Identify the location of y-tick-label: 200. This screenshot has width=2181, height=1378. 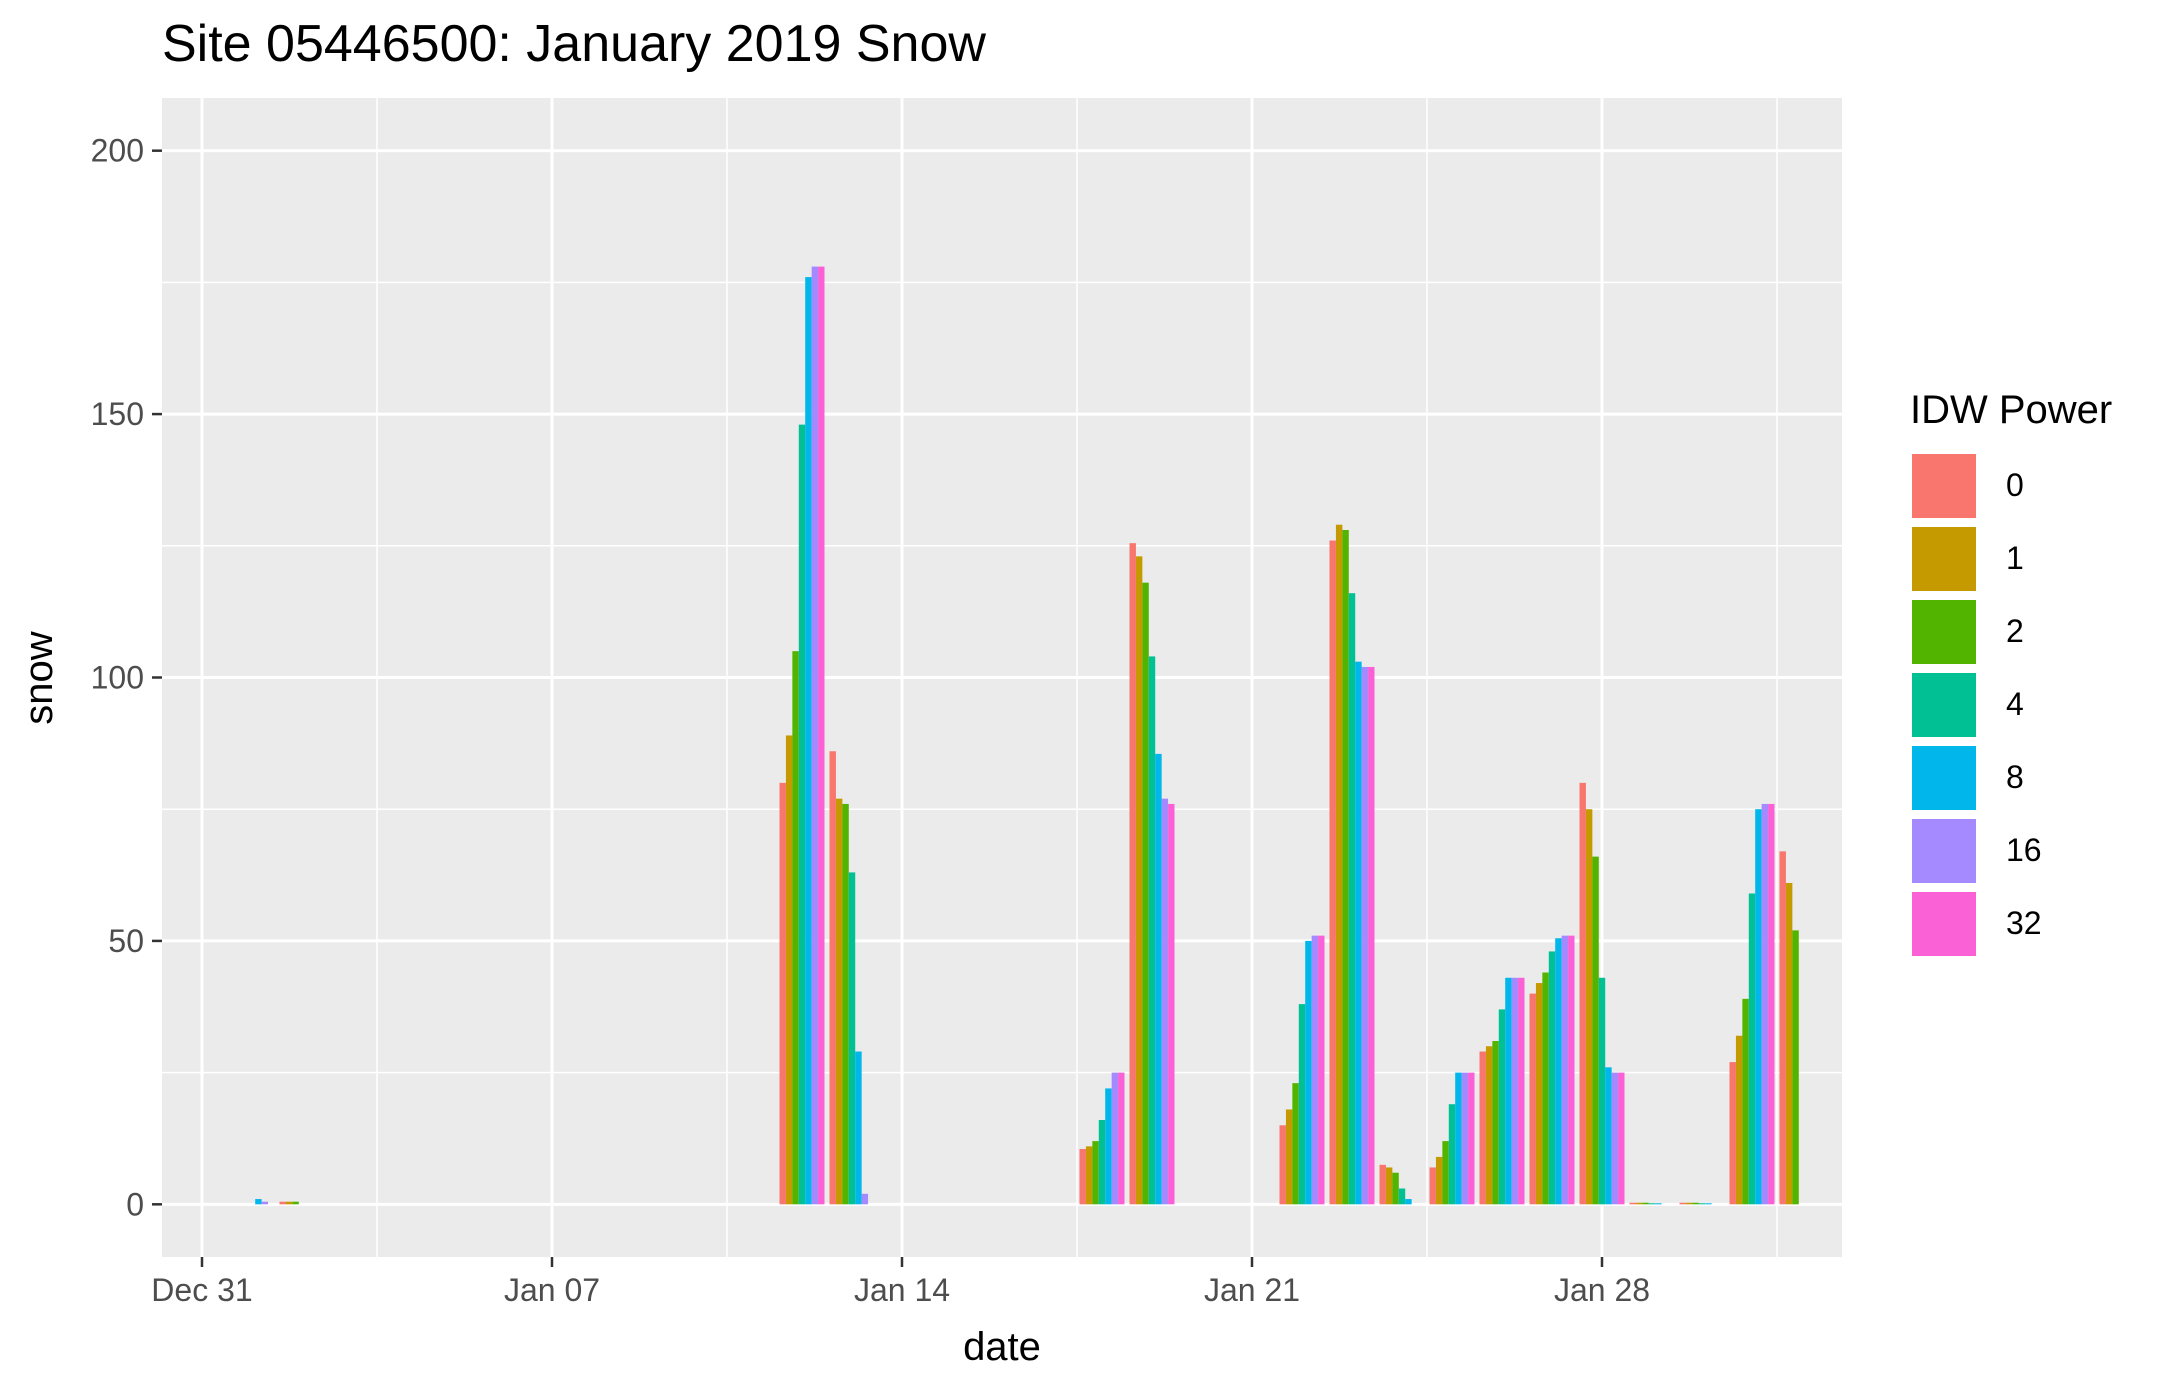
(117, 151).